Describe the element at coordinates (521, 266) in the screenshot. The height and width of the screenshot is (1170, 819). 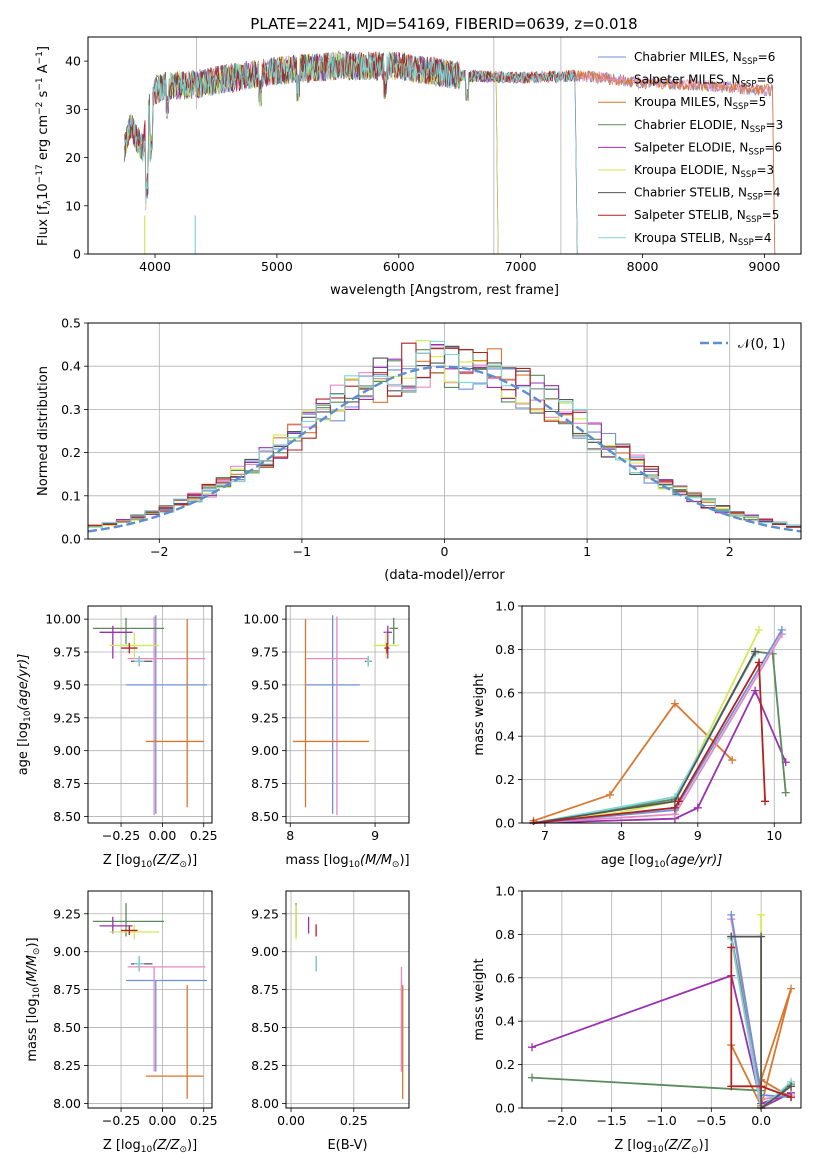
I see `x-tick-label: 7000` at that location.